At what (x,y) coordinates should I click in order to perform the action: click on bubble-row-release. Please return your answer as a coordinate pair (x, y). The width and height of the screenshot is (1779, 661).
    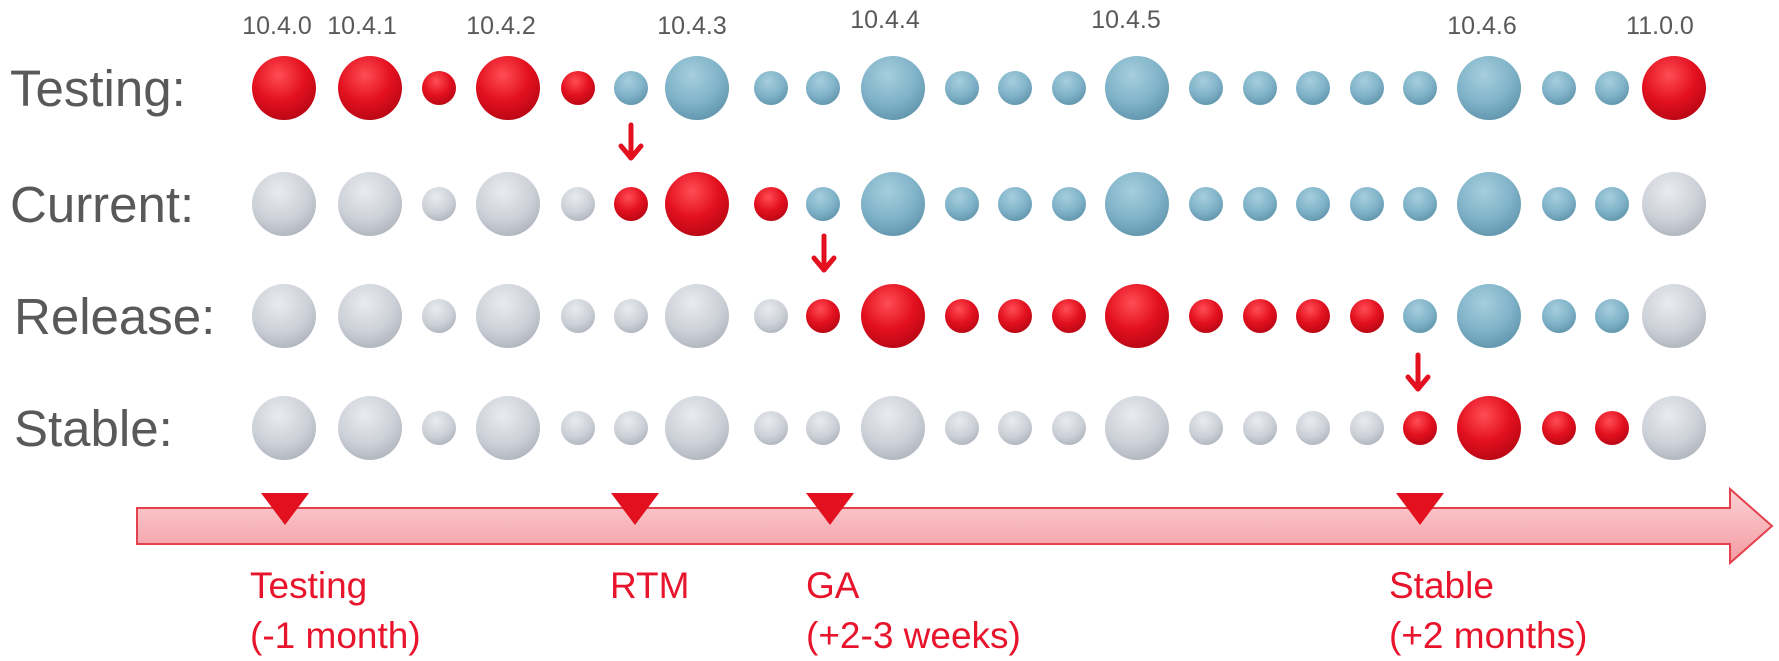
    Looking at the image, I should click on (979, 316).